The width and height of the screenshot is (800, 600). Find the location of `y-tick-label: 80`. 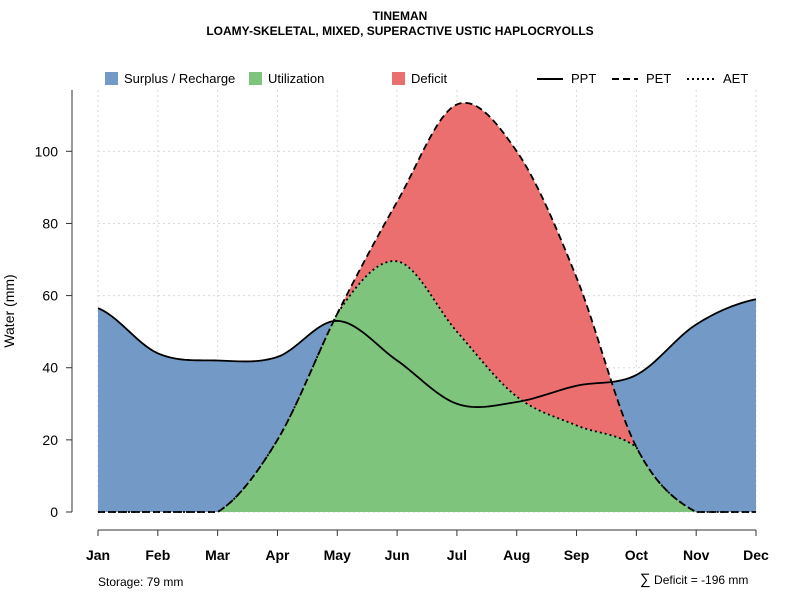

y-tick-label: 80 is located at coordinates (50, 223).